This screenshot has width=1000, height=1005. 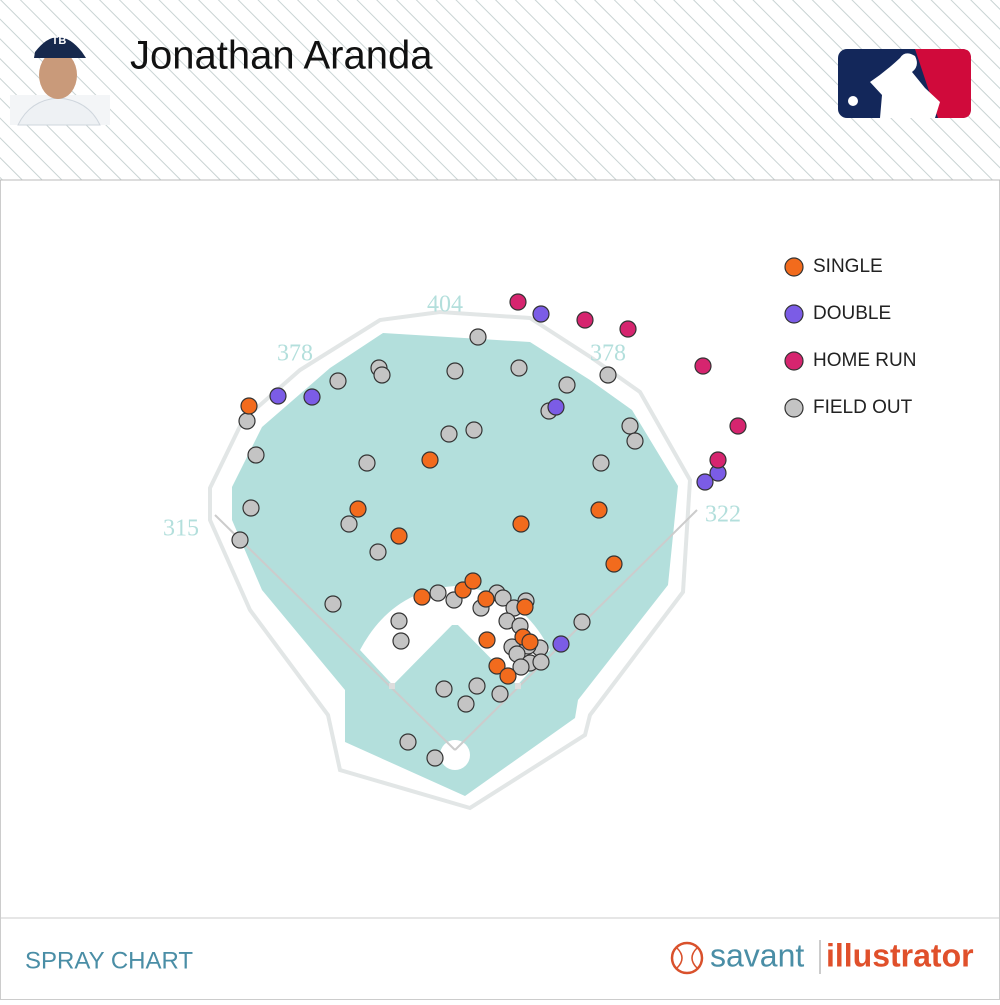 What do you see at coordinates (757, 955) in the screenshot?
I see `brand-savant: savant` at bounding box center [757, 955].